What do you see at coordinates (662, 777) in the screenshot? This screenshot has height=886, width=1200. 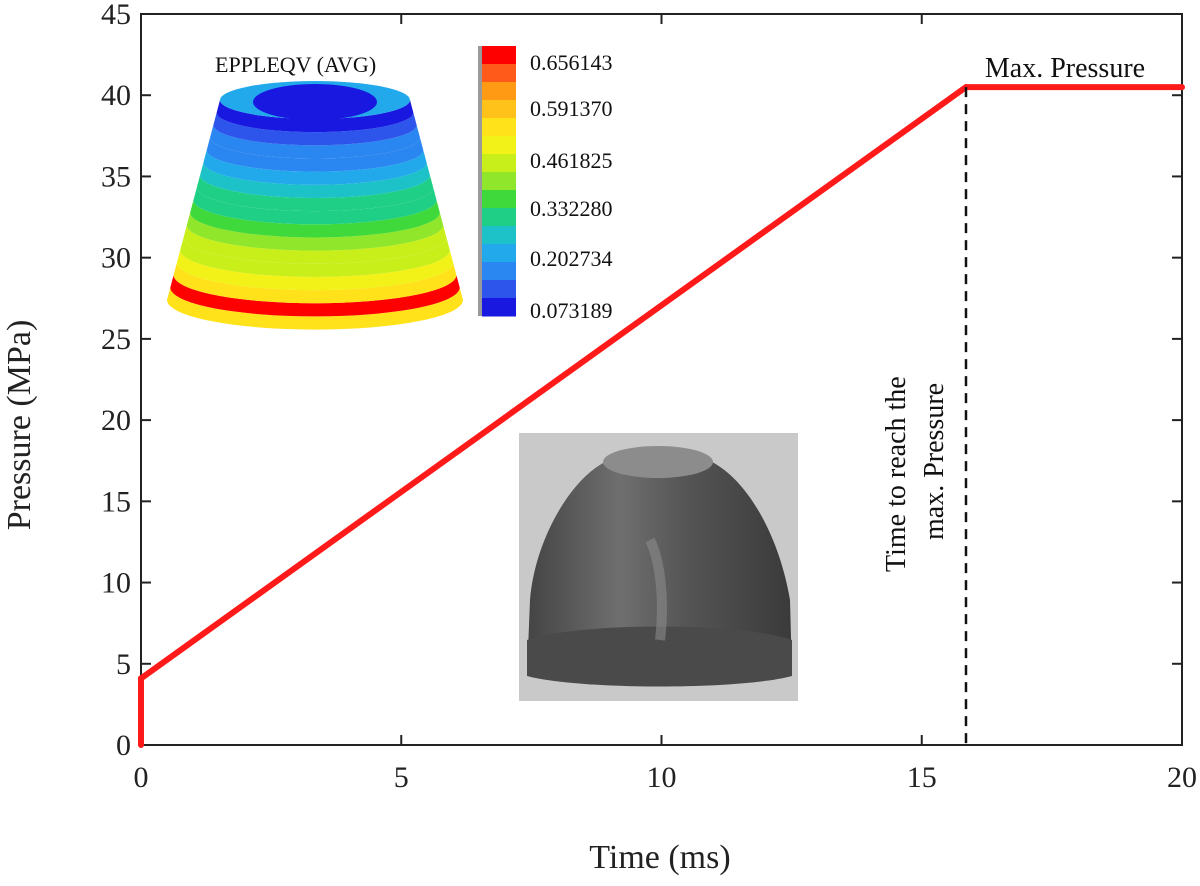 I see `x-tick-label: 10` at bounding box center [662, 777].